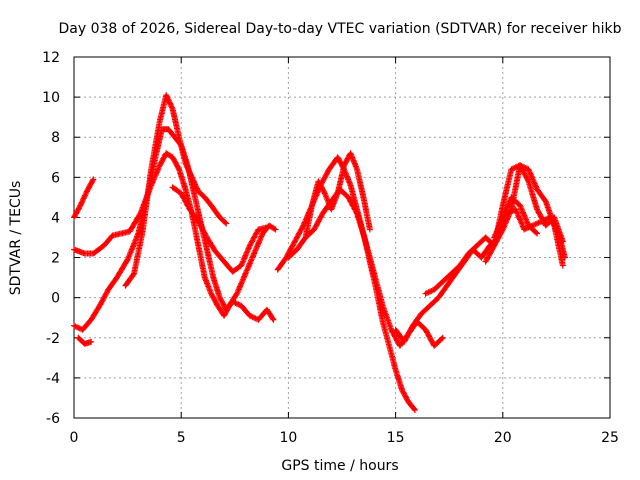 This screenshot has height=480, width=640. I want to click on series-s13, so click(516, 217).